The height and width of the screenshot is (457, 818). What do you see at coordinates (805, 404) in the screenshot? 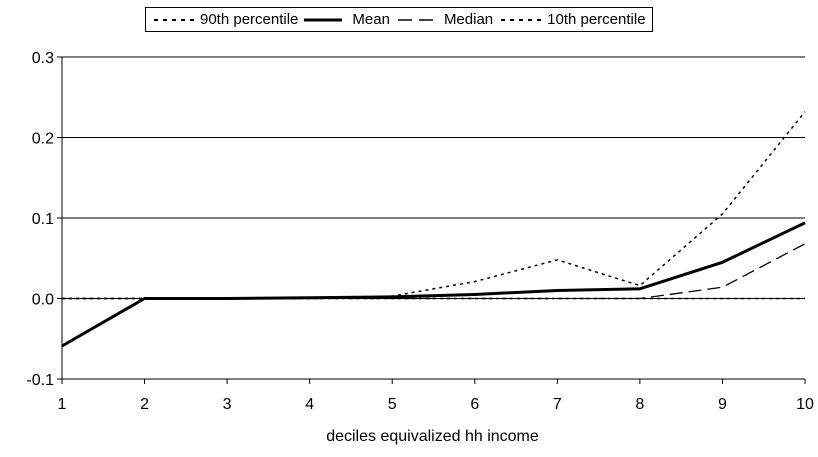
I see `x-tick-label: 10` at bounding box center [805, 404].